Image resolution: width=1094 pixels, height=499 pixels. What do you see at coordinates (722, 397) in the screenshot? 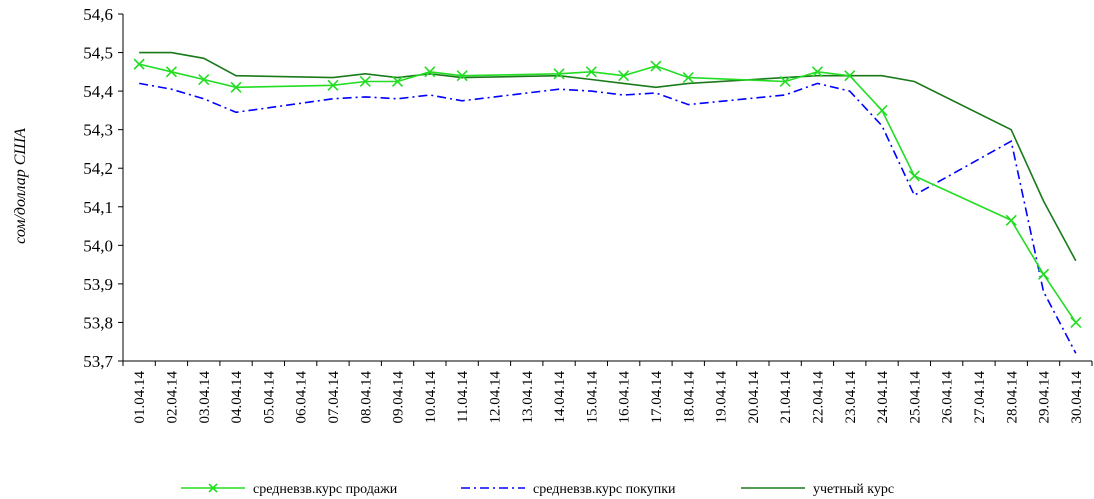
I see `x-tick-label: 19.04.14` at bounding box center [722, 397].